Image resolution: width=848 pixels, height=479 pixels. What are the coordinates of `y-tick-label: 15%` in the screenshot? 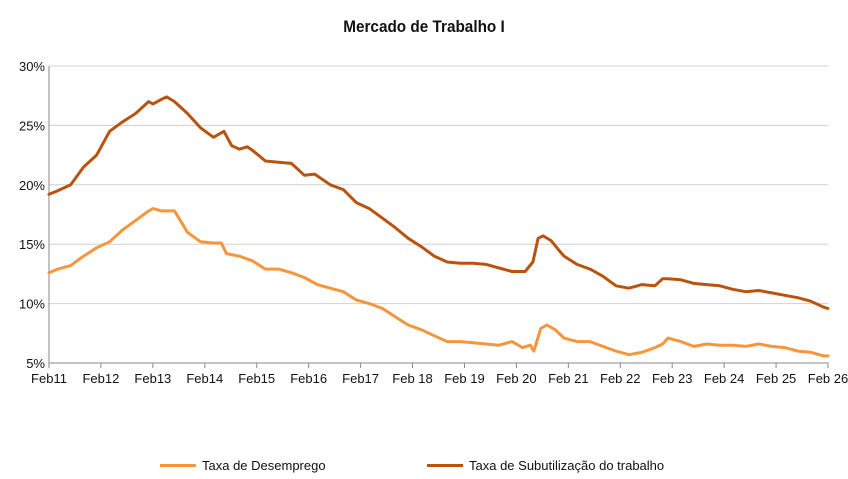 It's located at (32, 244).